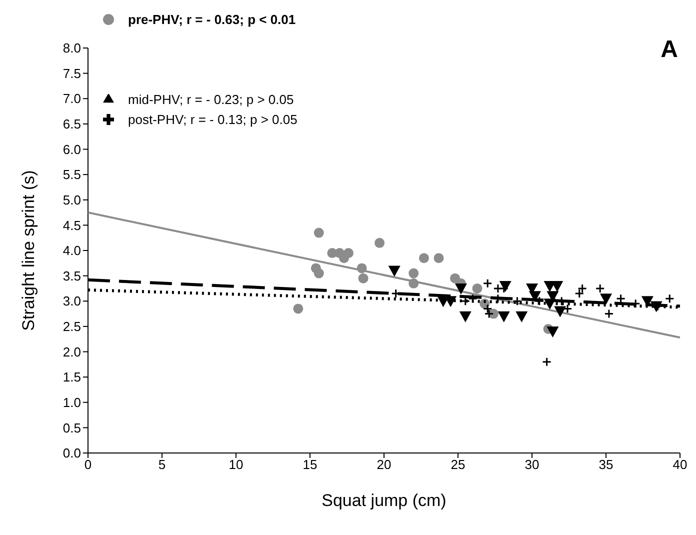  I want to click on annotation: A, so click(669, 50).